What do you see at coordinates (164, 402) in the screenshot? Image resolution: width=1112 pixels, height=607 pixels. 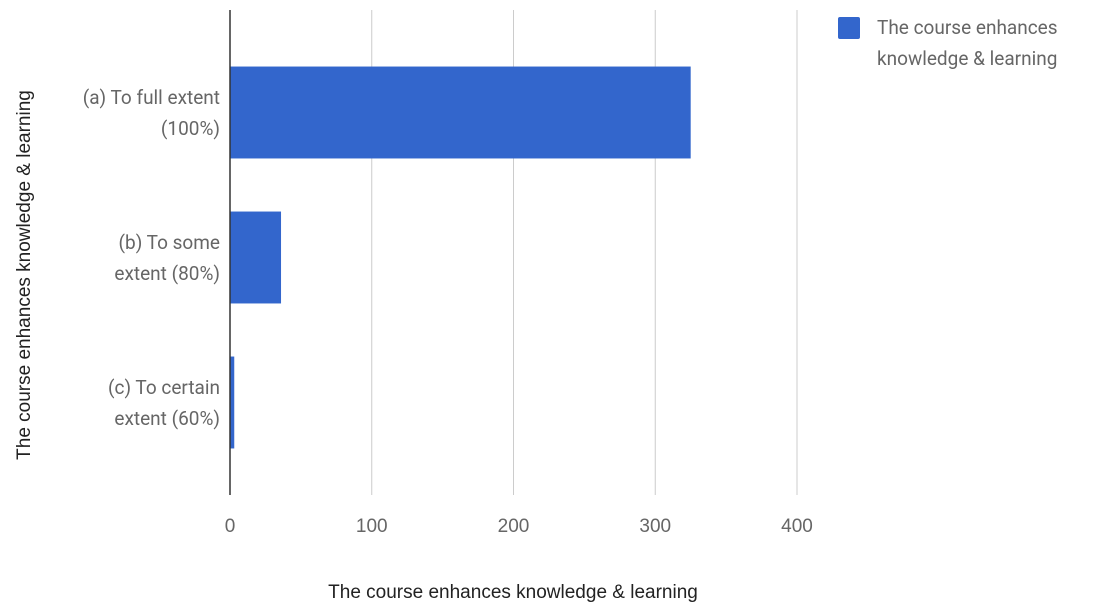 I see `y-tick-label: (c) To certain extent (60%)` at bounding box center [164, 402].